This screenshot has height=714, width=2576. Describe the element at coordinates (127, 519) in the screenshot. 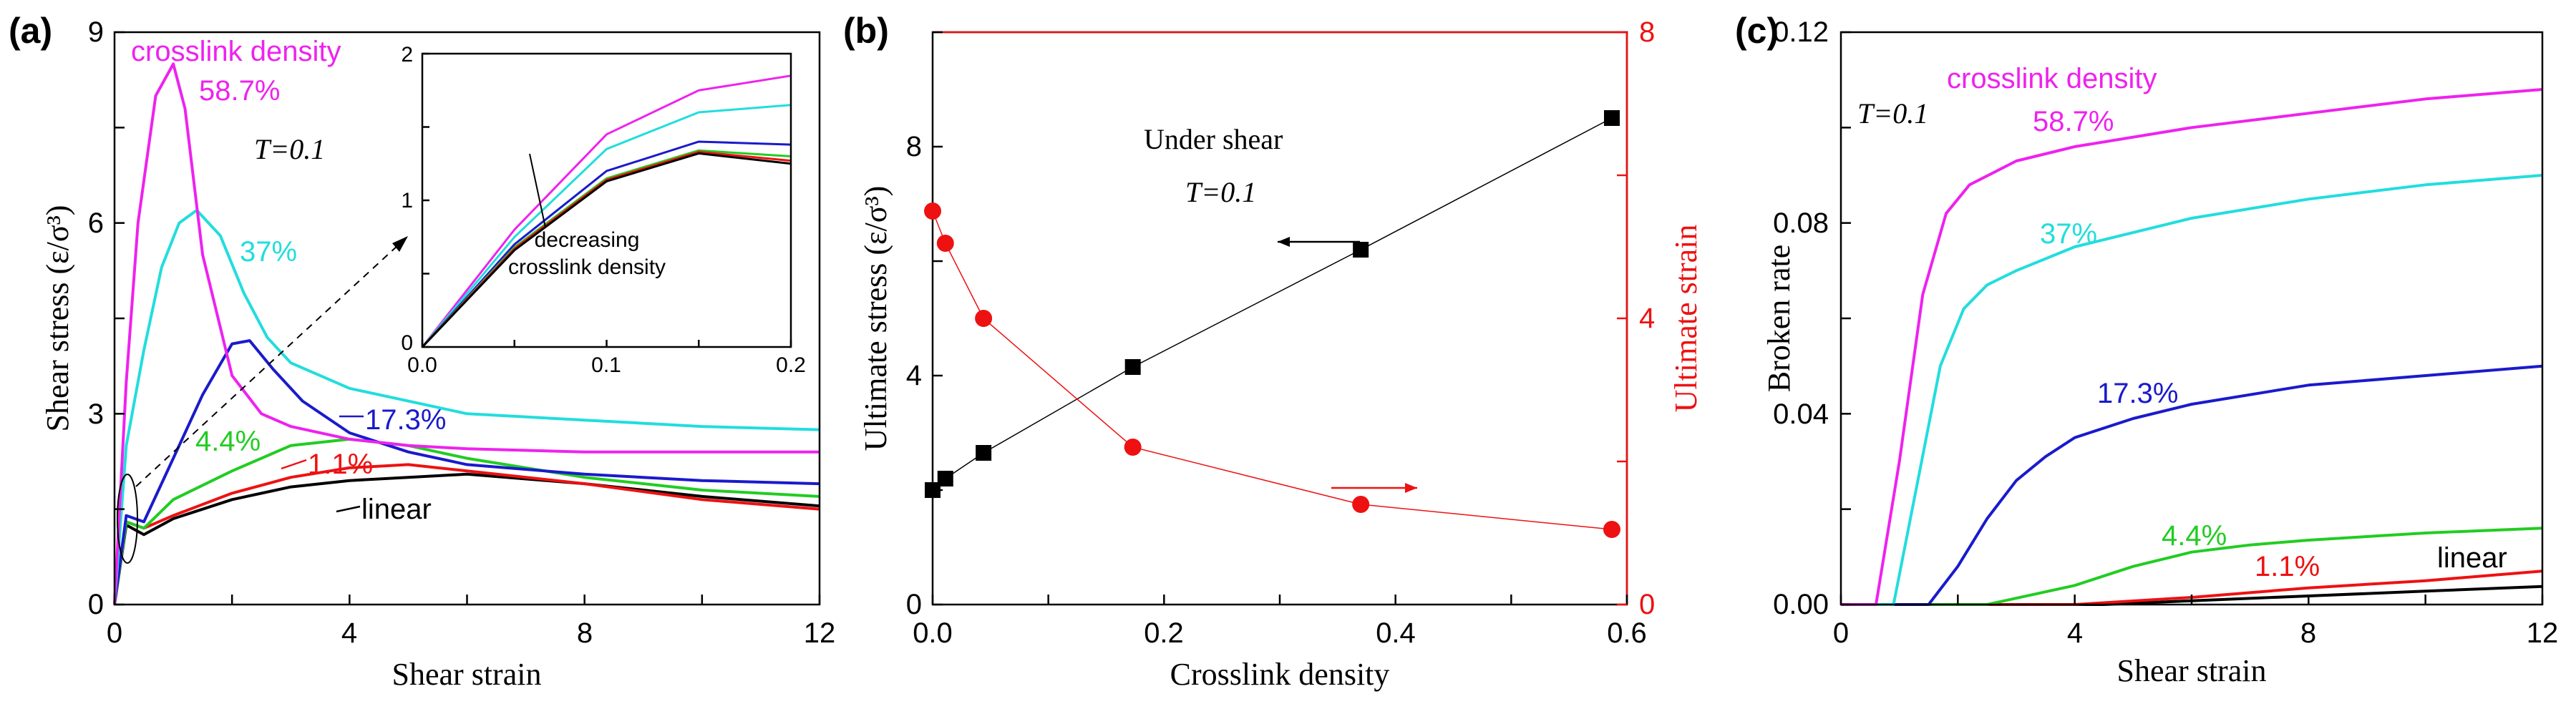

I see `a-zoom-ellipse` at that location.